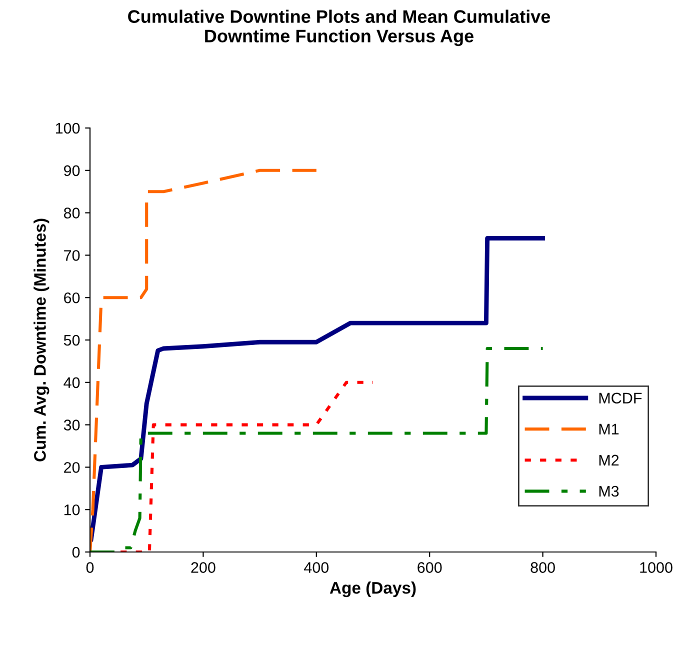  Describe the element at coordinates (339, 28) in the screenshot. I see `chart-title: Cumulative Downtine Plots and Mean Cumulative Downtime Function Versus Age` at that location.